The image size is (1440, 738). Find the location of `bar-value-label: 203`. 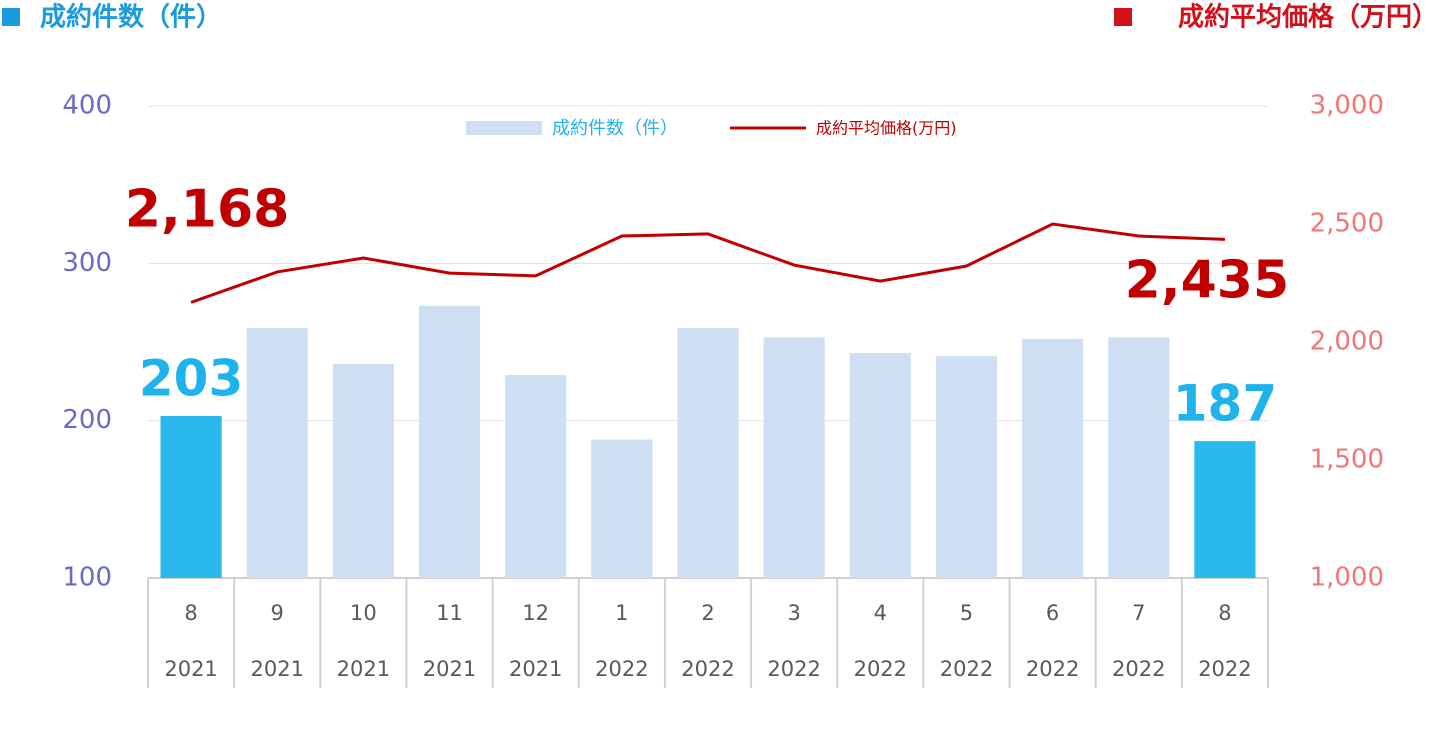

bar-value-label: 203 is located at coordinates (191, 378).